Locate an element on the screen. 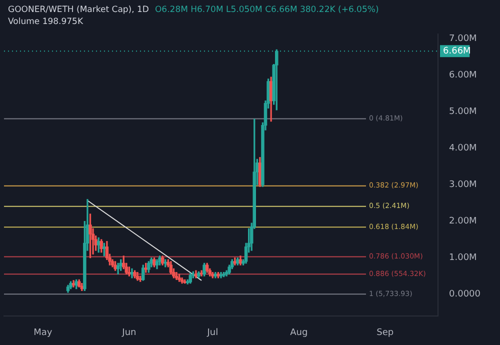 This screenshot has width=500, height=345. y-tick-label: 0.0000 is located at coordinates (465, 295).